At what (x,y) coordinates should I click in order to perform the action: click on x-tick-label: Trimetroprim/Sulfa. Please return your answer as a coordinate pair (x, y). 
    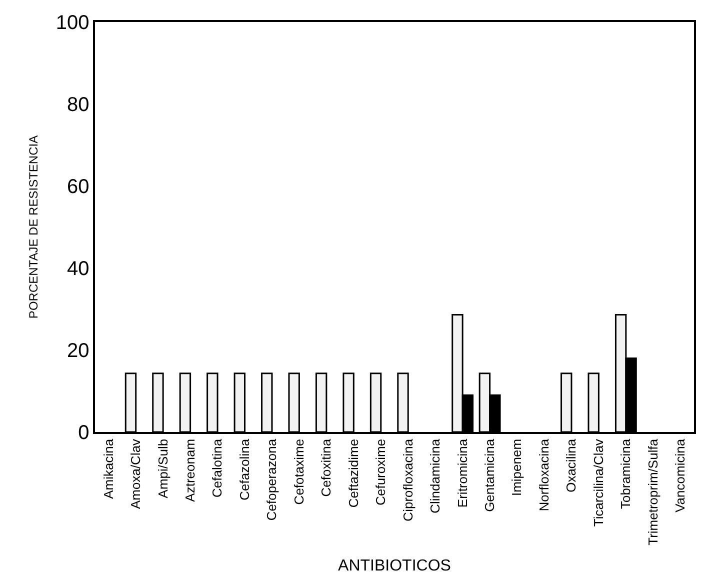
    Looking at the image, I should click on (652, 492).